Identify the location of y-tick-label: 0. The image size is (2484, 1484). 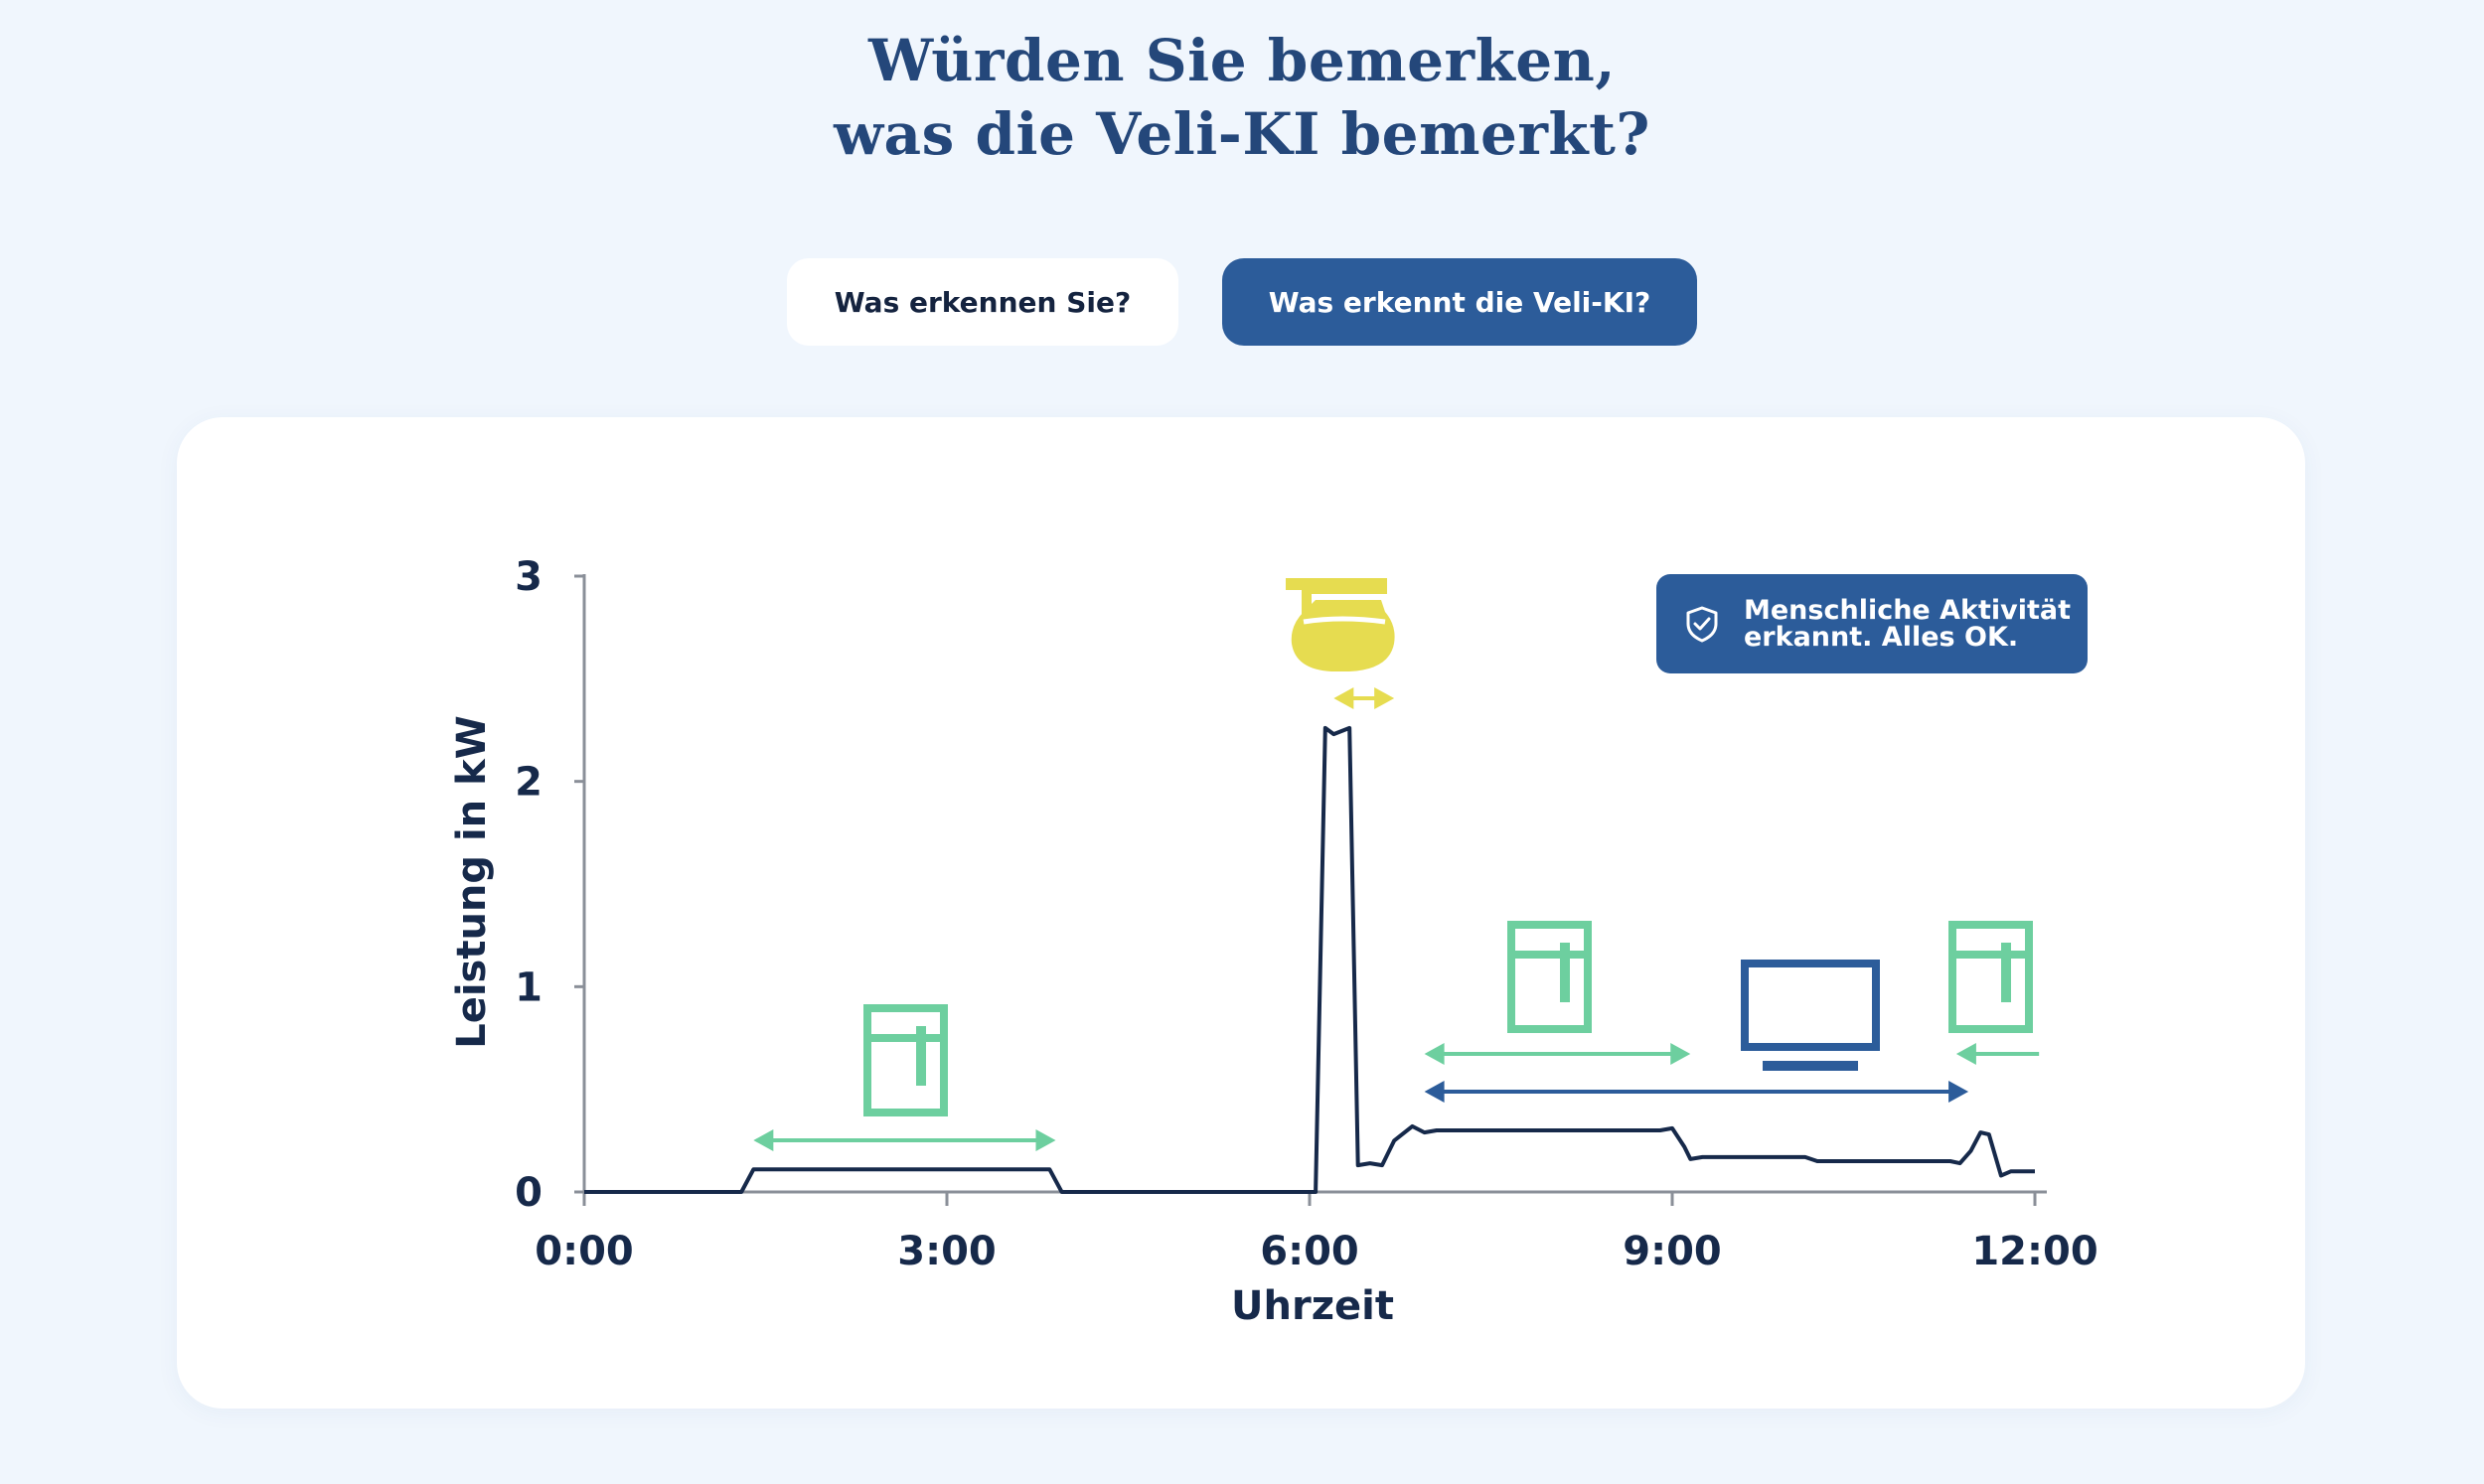
(529, 1193).